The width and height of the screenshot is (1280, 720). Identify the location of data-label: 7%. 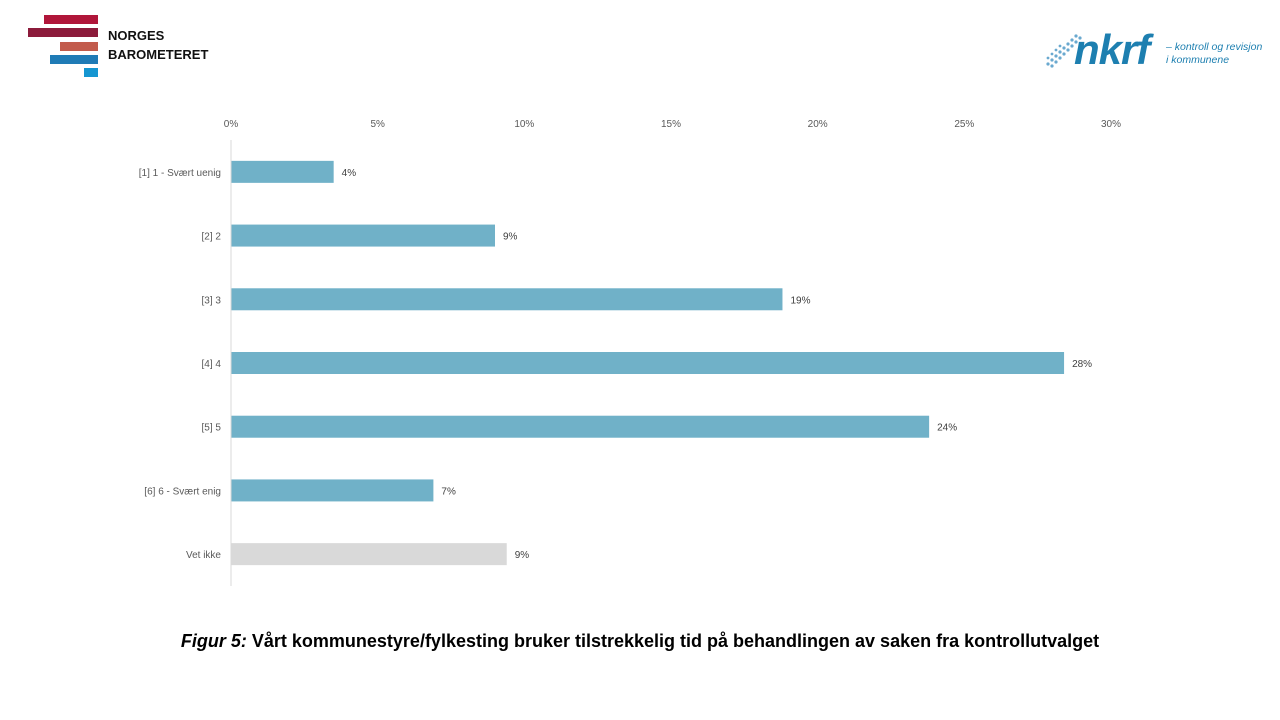
(448, 491).